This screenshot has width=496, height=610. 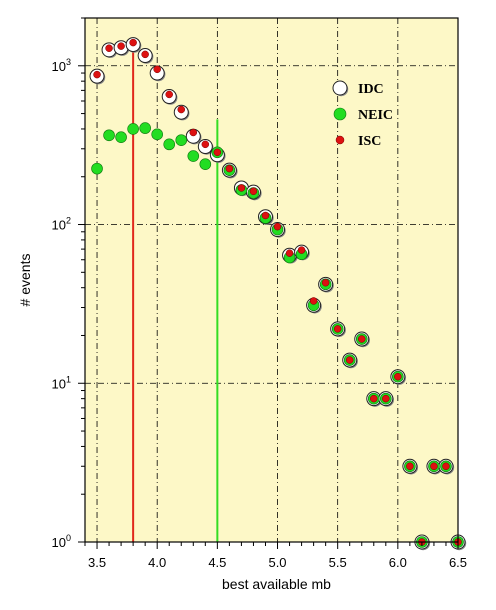 What do you see at coordinates (61, 65) in the screenshot?
I see `y-tick-label: 10³` at bounding box center [61, 65].